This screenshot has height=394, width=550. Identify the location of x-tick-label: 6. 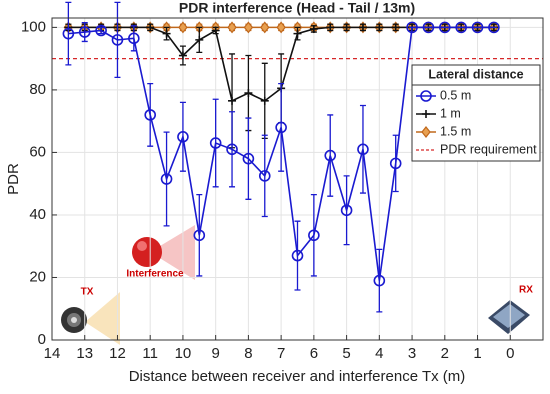
(314, 353).